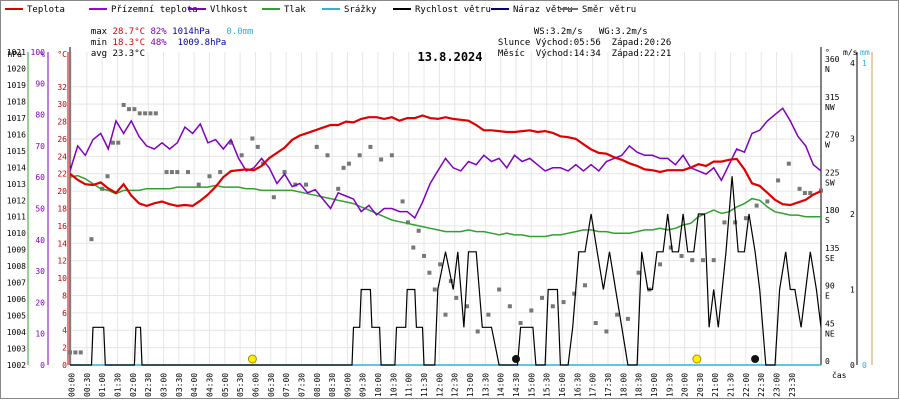  What do you see at coordinates (485, 385) in the screenshot?
I see `x-tick-label: 13:30` at bounding box center [485, 385].